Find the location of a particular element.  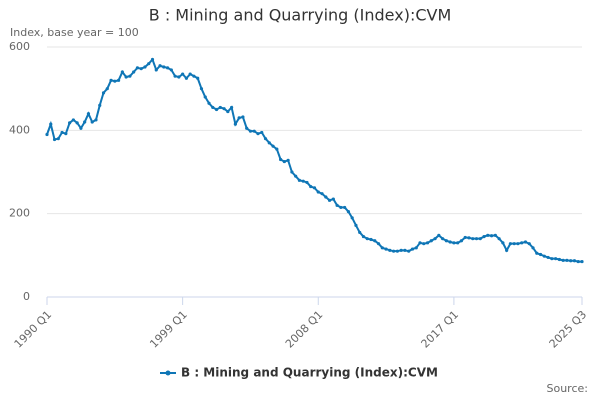

source: Source: is located at coordinates (568, 388).